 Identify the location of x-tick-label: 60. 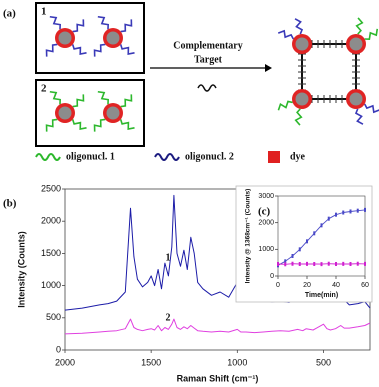
(365, 285).